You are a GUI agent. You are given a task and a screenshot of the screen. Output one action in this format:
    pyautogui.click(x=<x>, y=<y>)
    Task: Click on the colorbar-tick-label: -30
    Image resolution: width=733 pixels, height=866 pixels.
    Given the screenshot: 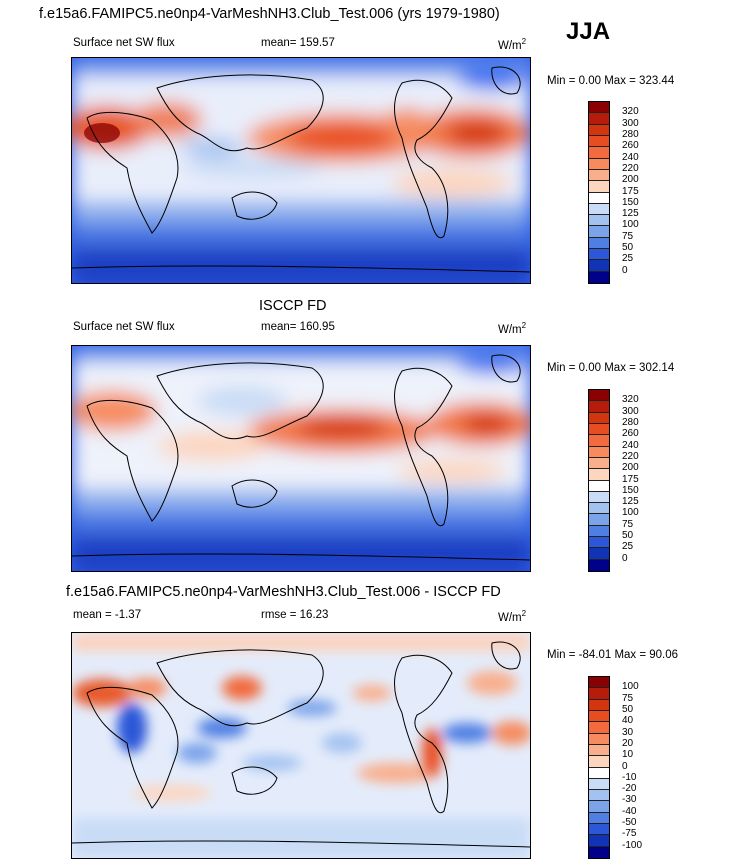 What is the action you would take?
    pyautogui.click(x=629, y=800)
    